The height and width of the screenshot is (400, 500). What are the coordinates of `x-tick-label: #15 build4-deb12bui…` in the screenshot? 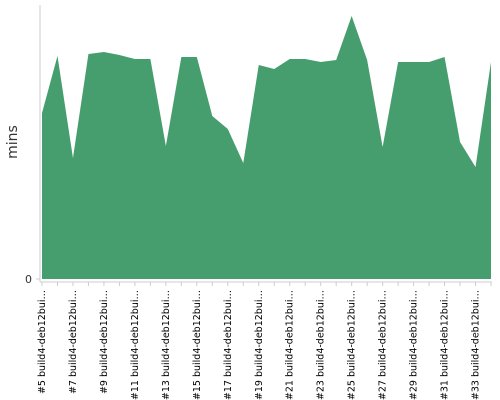 It's located at (197, 345).